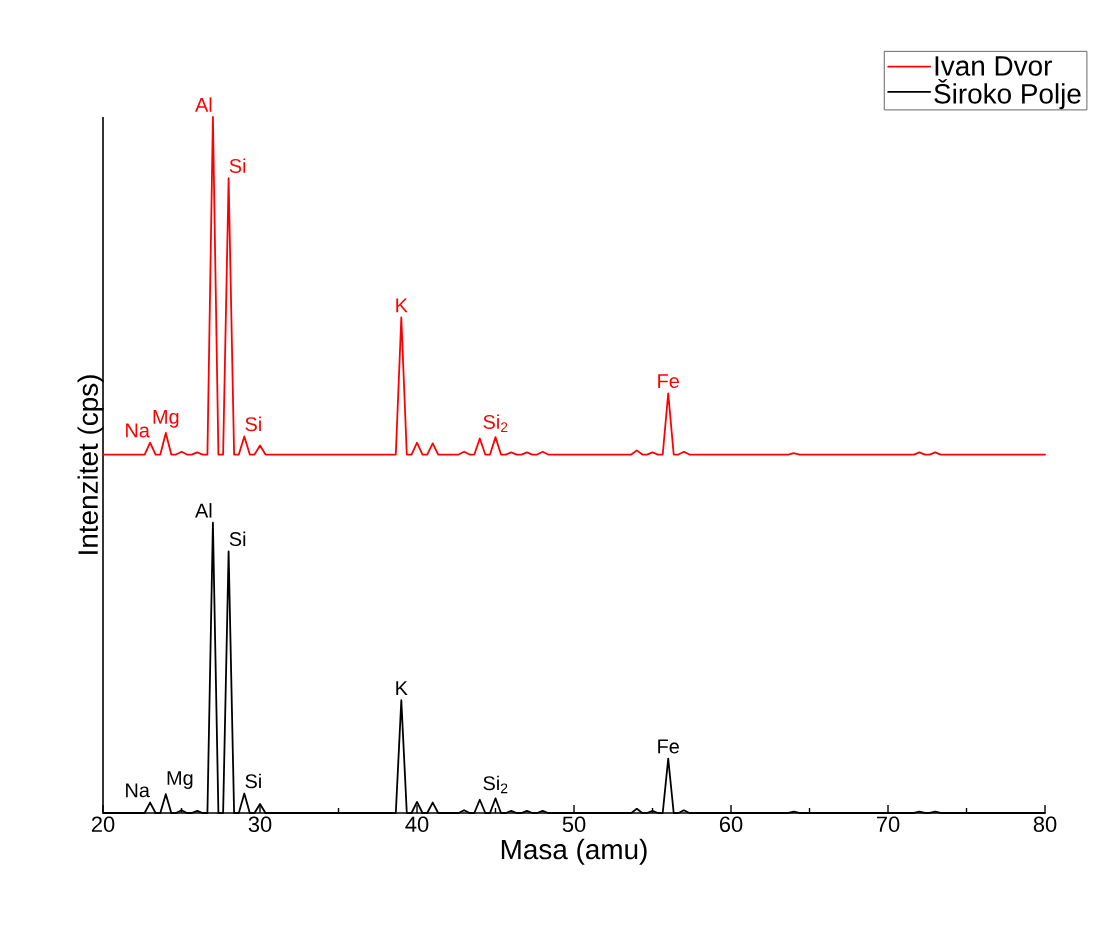  What do you see at coordinates (103, 824) in the screenshot?
I see `x-tick-label: 20` at bounding box center [103, 824].